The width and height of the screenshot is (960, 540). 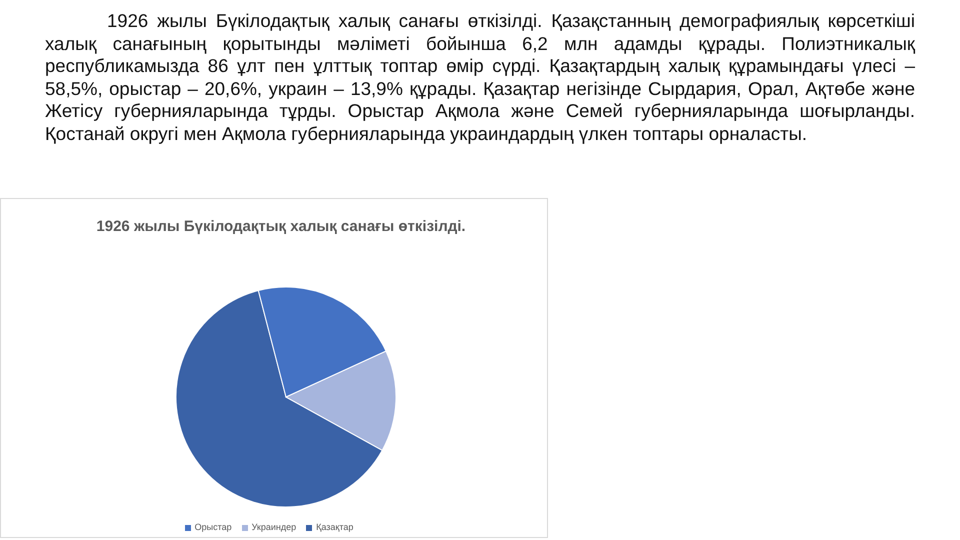 What do you see at coordinates (213, 527) in the screenshot?
I see `legend-label: Орыстар` at bounding box center [213, 527].